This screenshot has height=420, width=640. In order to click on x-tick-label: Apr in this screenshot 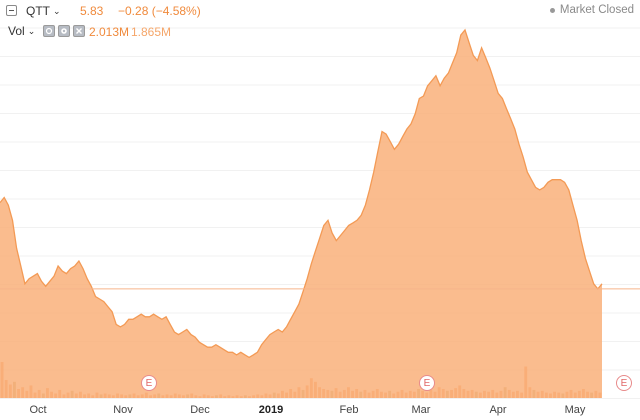, I will do `click(498, 410)`.